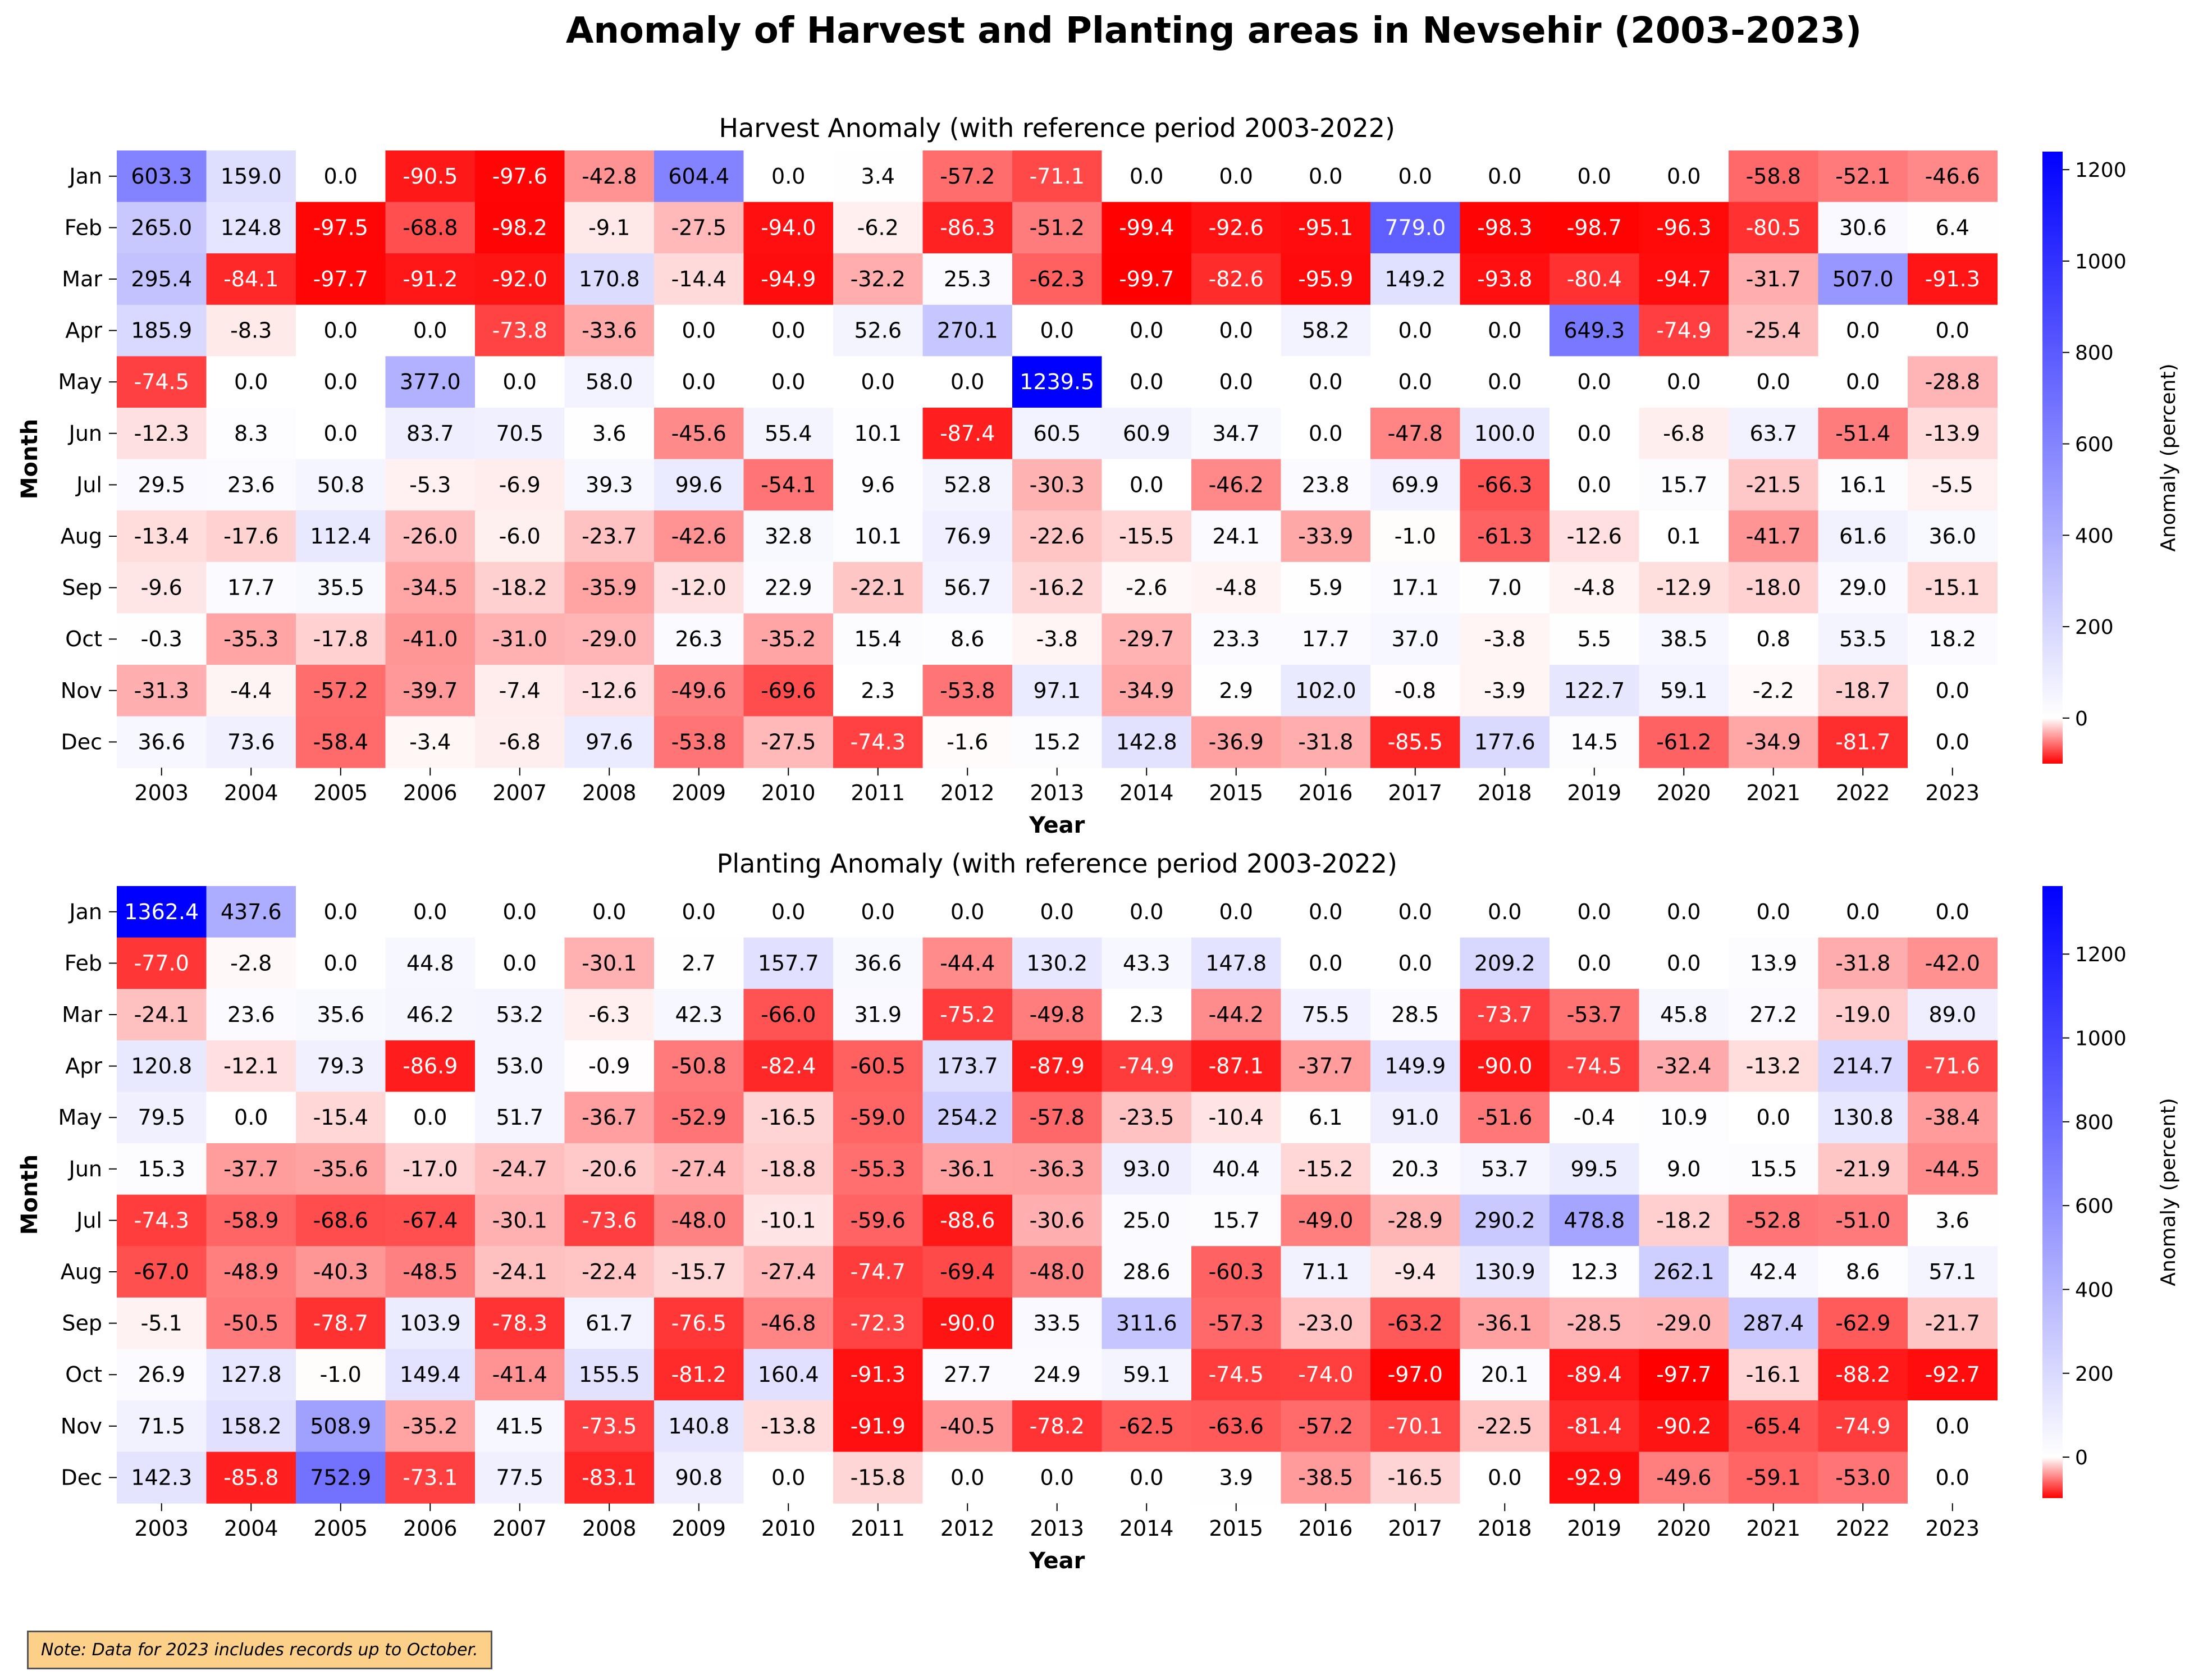 The image size is (2203, 1680). I want to click on colorbar-tick-label: 200, so click(2094, 1374).